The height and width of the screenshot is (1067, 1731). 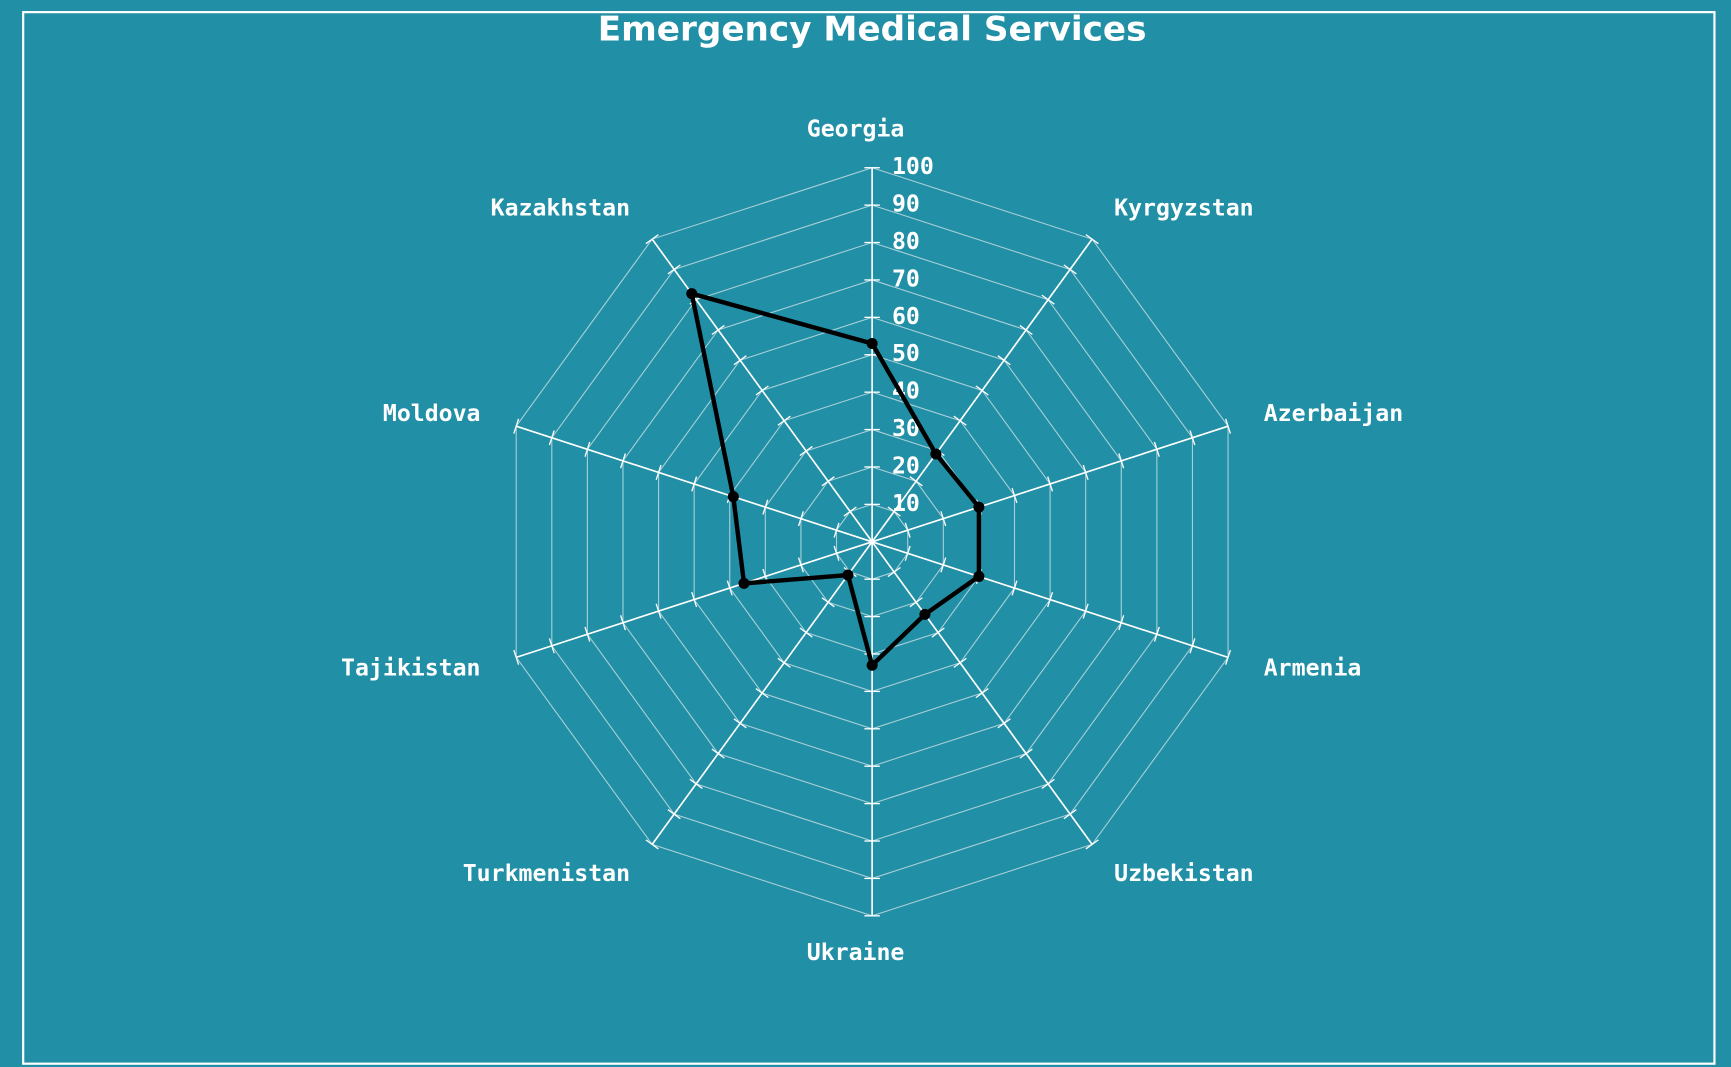 What do you see at coordinates (906, 316) in the screenshot?
I see `r-tick-label: 60` at bounding box center [906, 316].